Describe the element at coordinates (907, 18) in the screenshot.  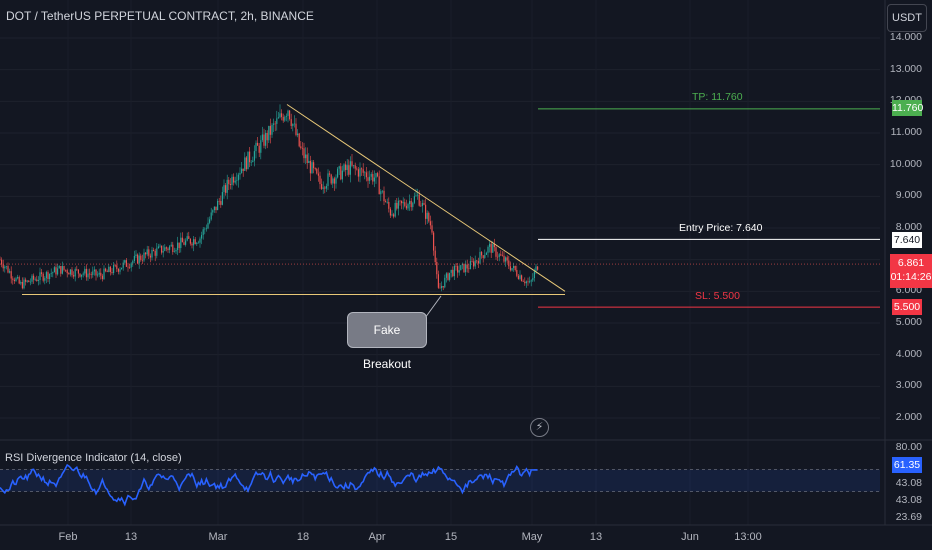
I see `currency-button: USDT` at that location.